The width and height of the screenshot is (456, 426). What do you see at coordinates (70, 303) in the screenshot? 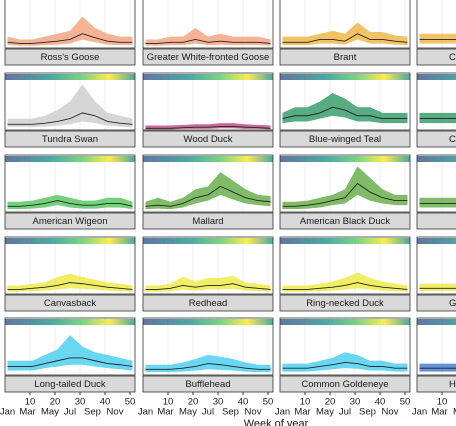
I see `strip-label: Canvasback` at bounding box center [70, 303].